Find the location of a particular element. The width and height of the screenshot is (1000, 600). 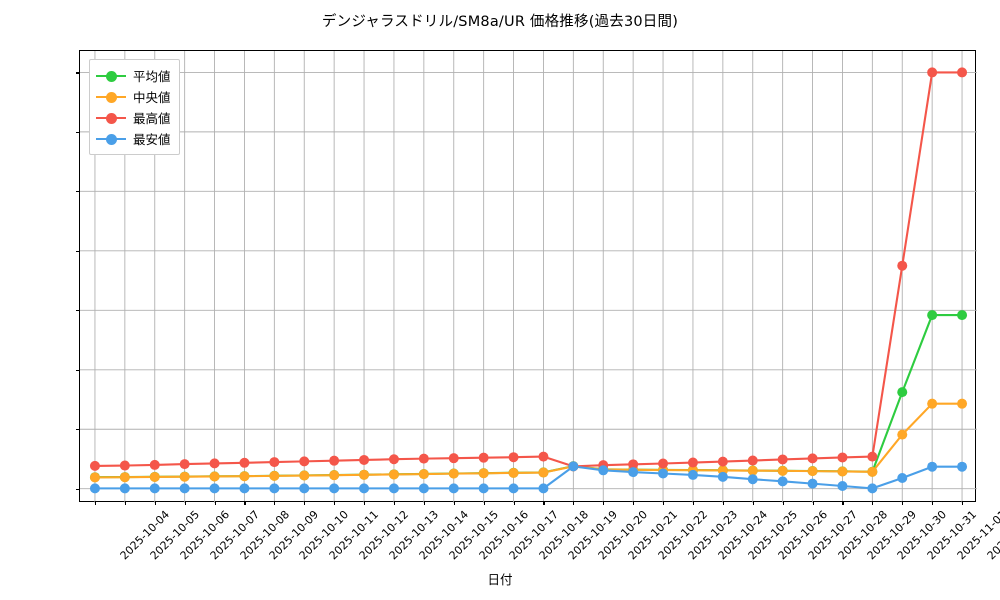

legend-item-2: 最高値 is located at coordinates (133, 117).